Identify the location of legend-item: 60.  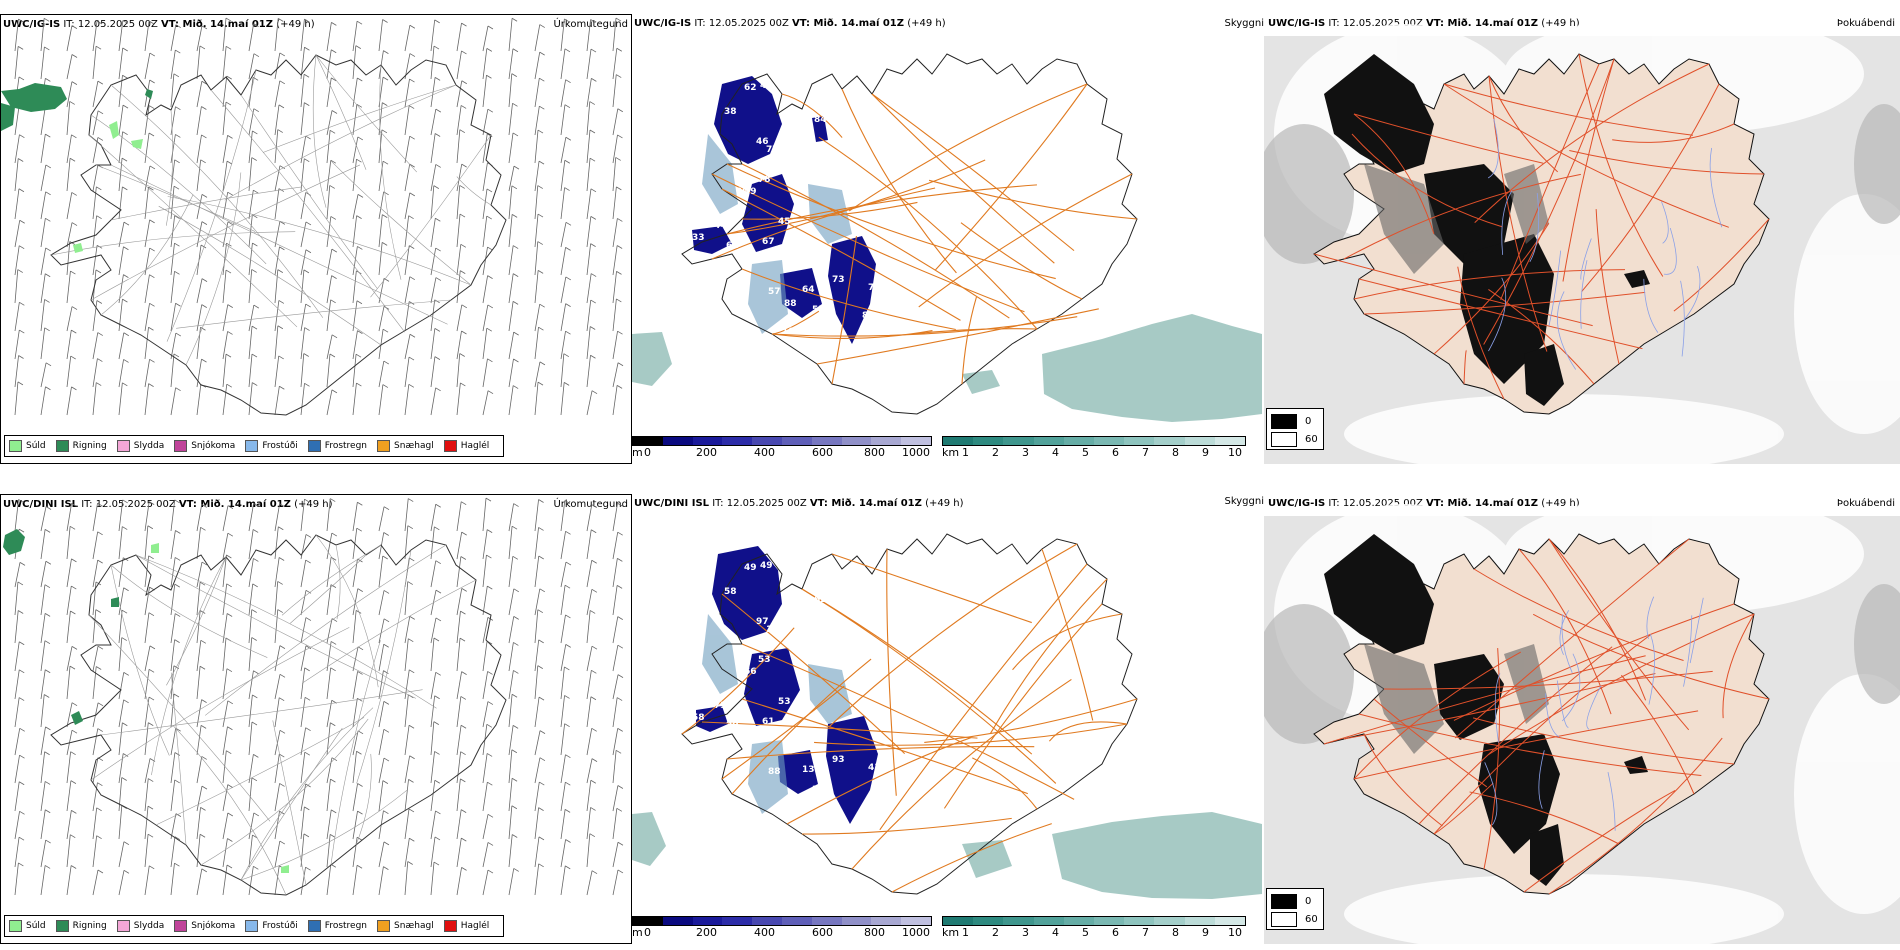
(1294, 439).